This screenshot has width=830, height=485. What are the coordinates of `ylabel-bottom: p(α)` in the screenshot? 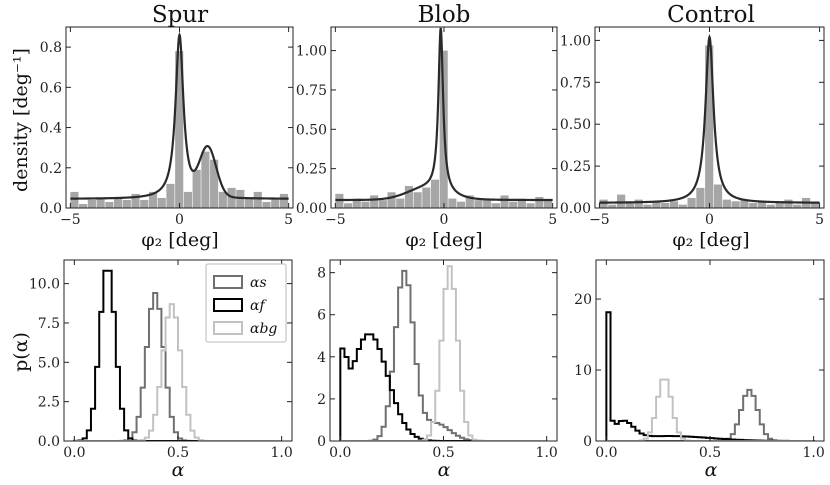 It's located at (21, 352).